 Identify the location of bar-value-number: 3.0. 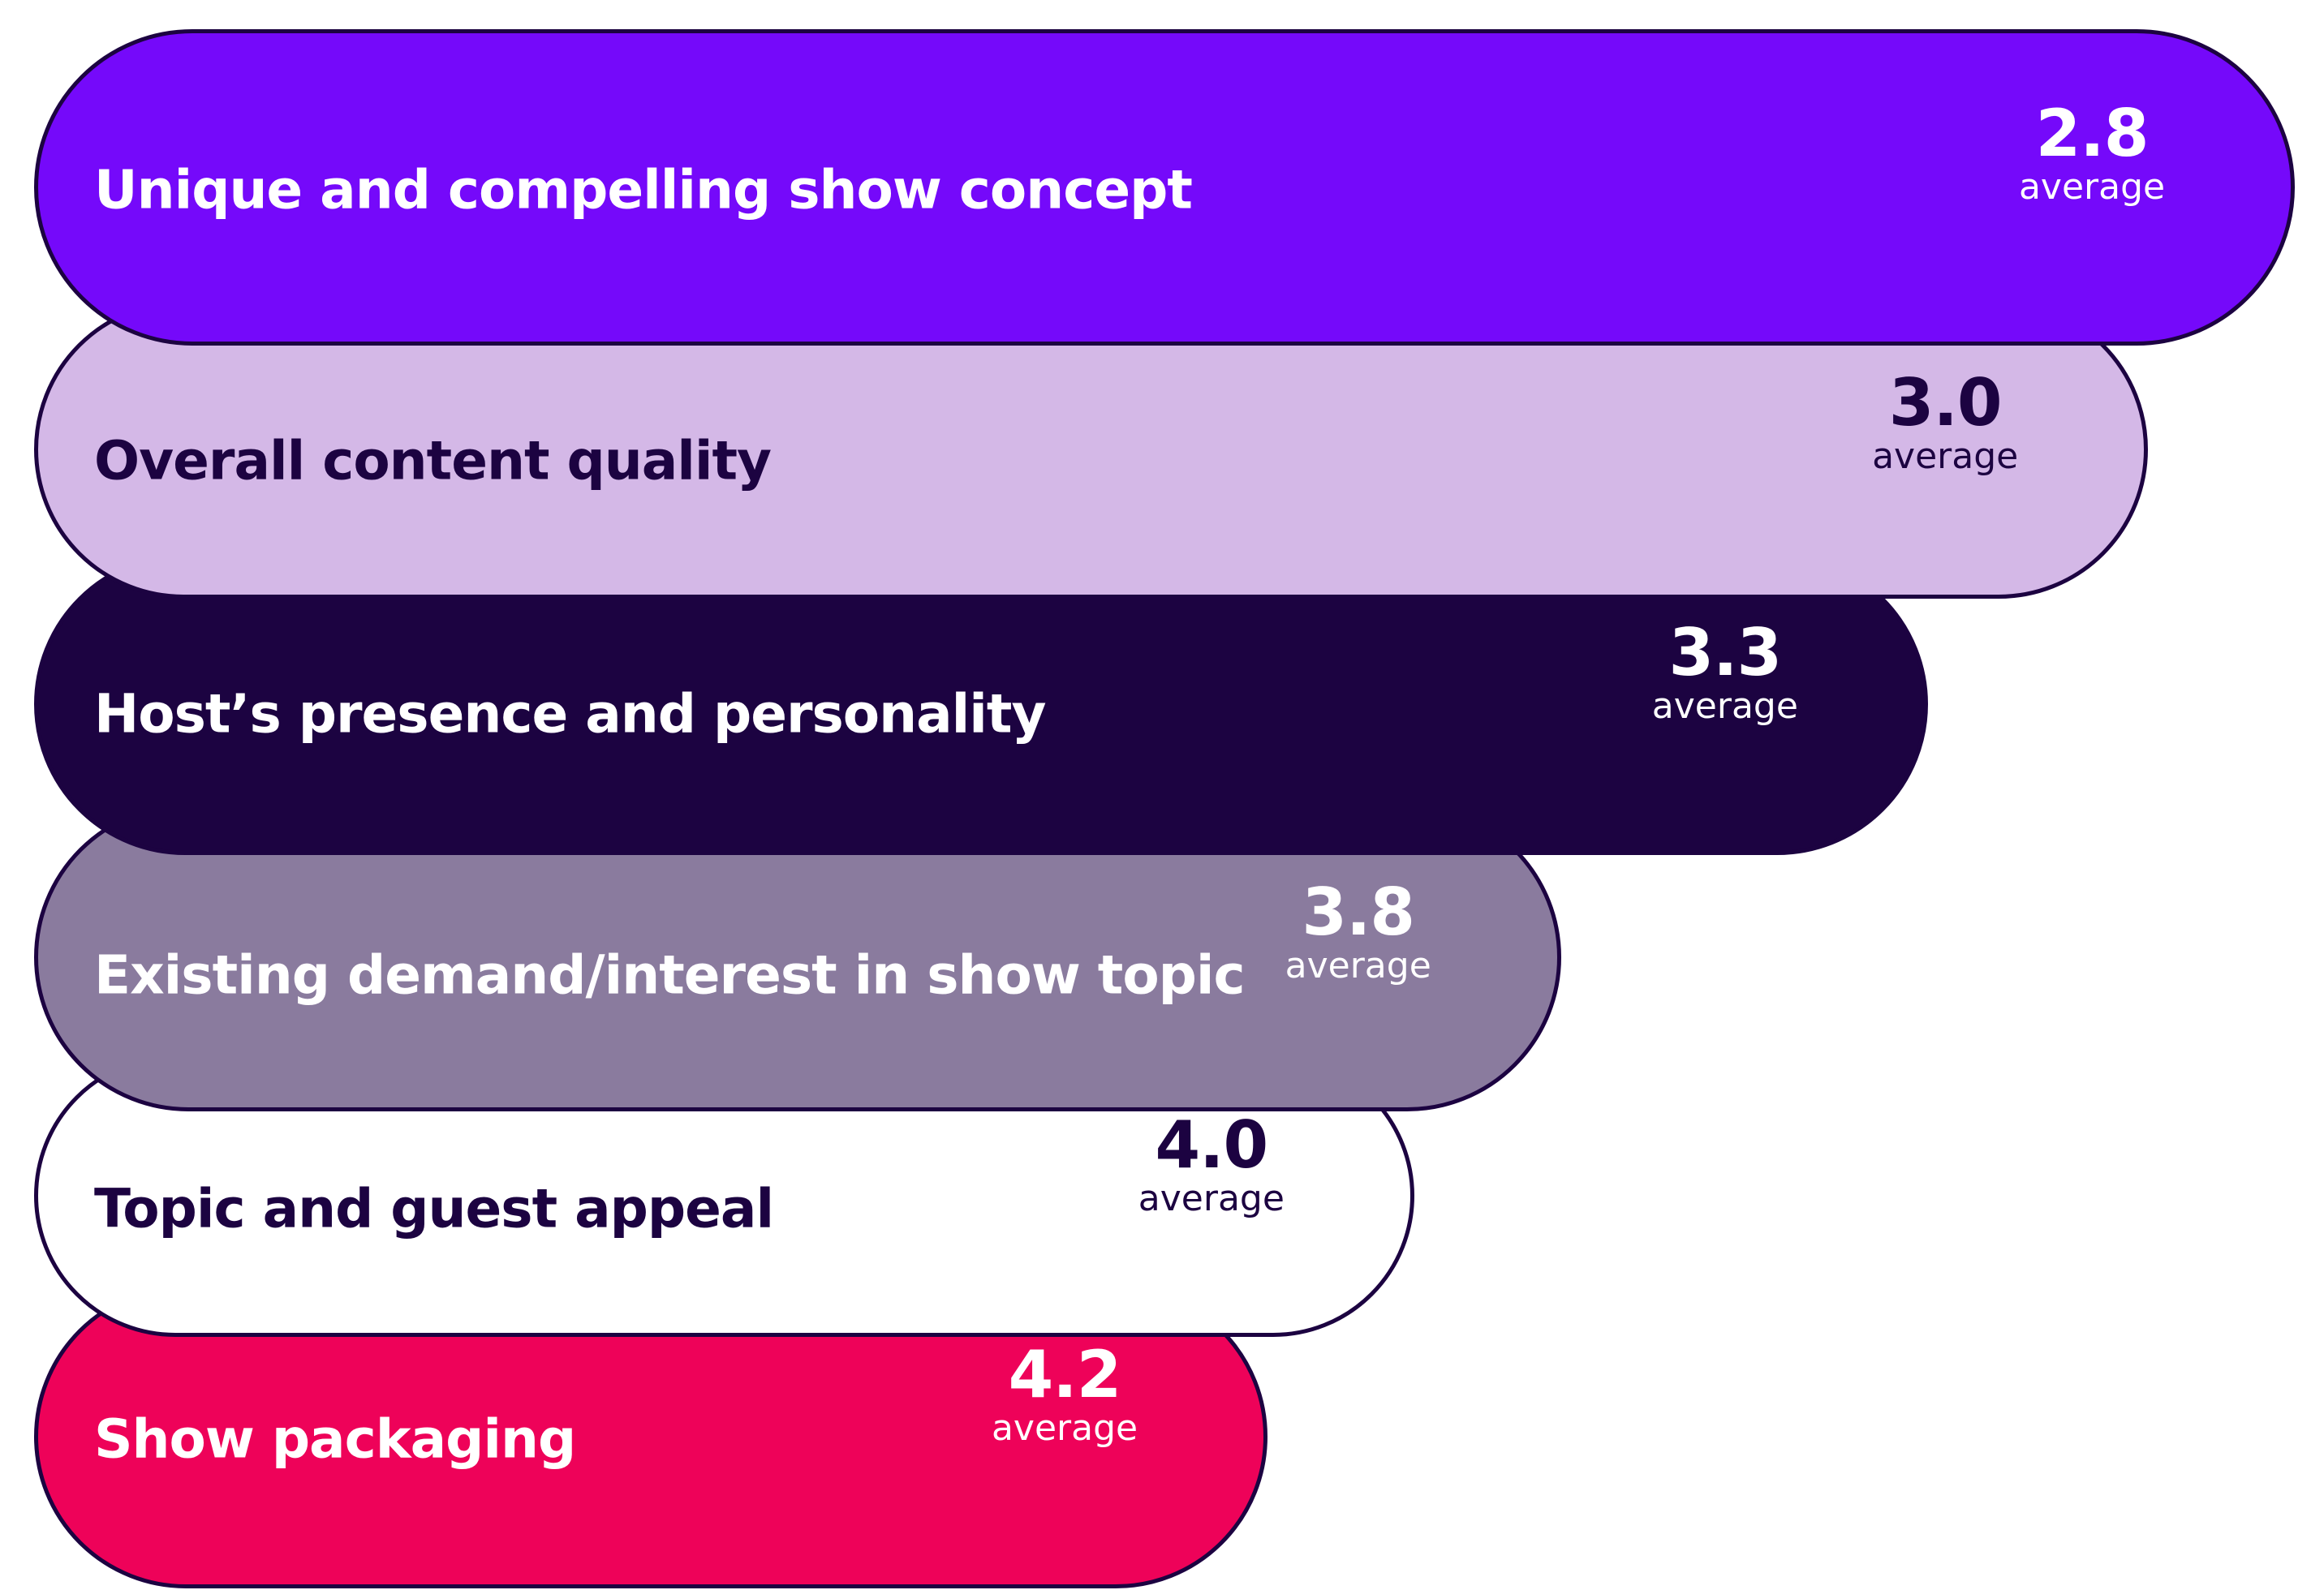
(1945, 402).